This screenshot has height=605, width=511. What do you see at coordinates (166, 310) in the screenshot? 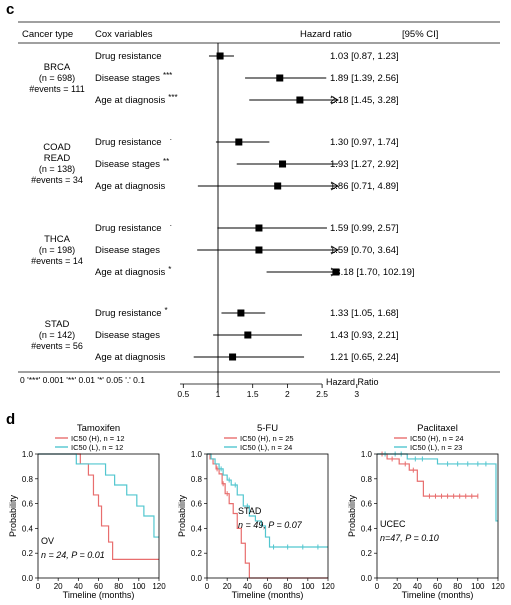
I see `significance-stars: *` at bounding box center [166, 310].